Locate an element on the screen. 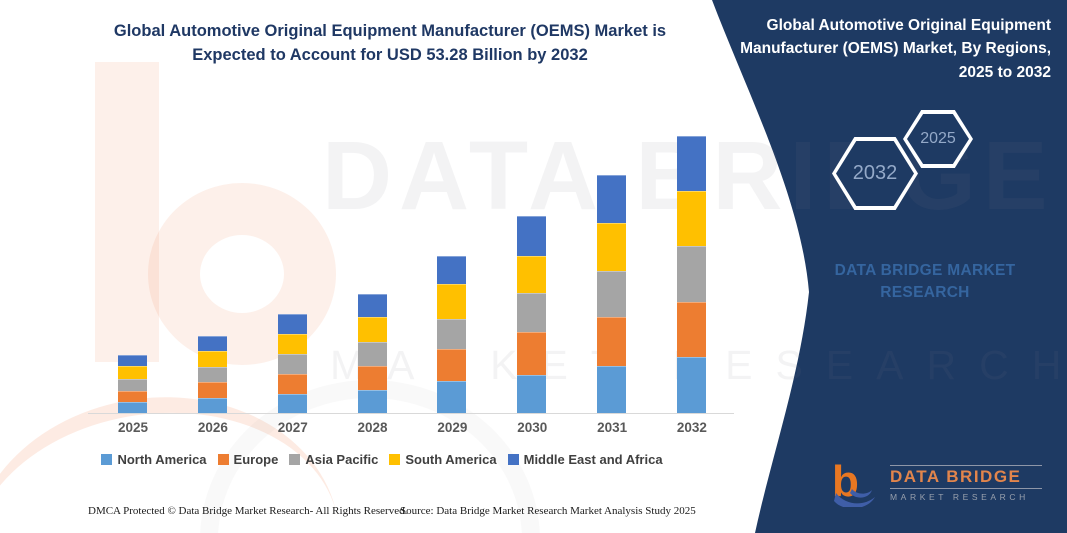  legend-item-south-america: South America is located at coordinates (443, 459).